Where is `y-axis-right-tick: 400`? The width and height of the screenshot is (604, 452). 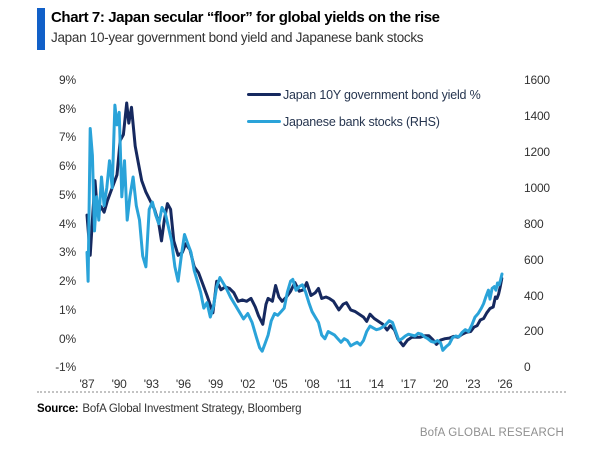 y-axis-right-tick: 400 is located at coordinates (534, 295).